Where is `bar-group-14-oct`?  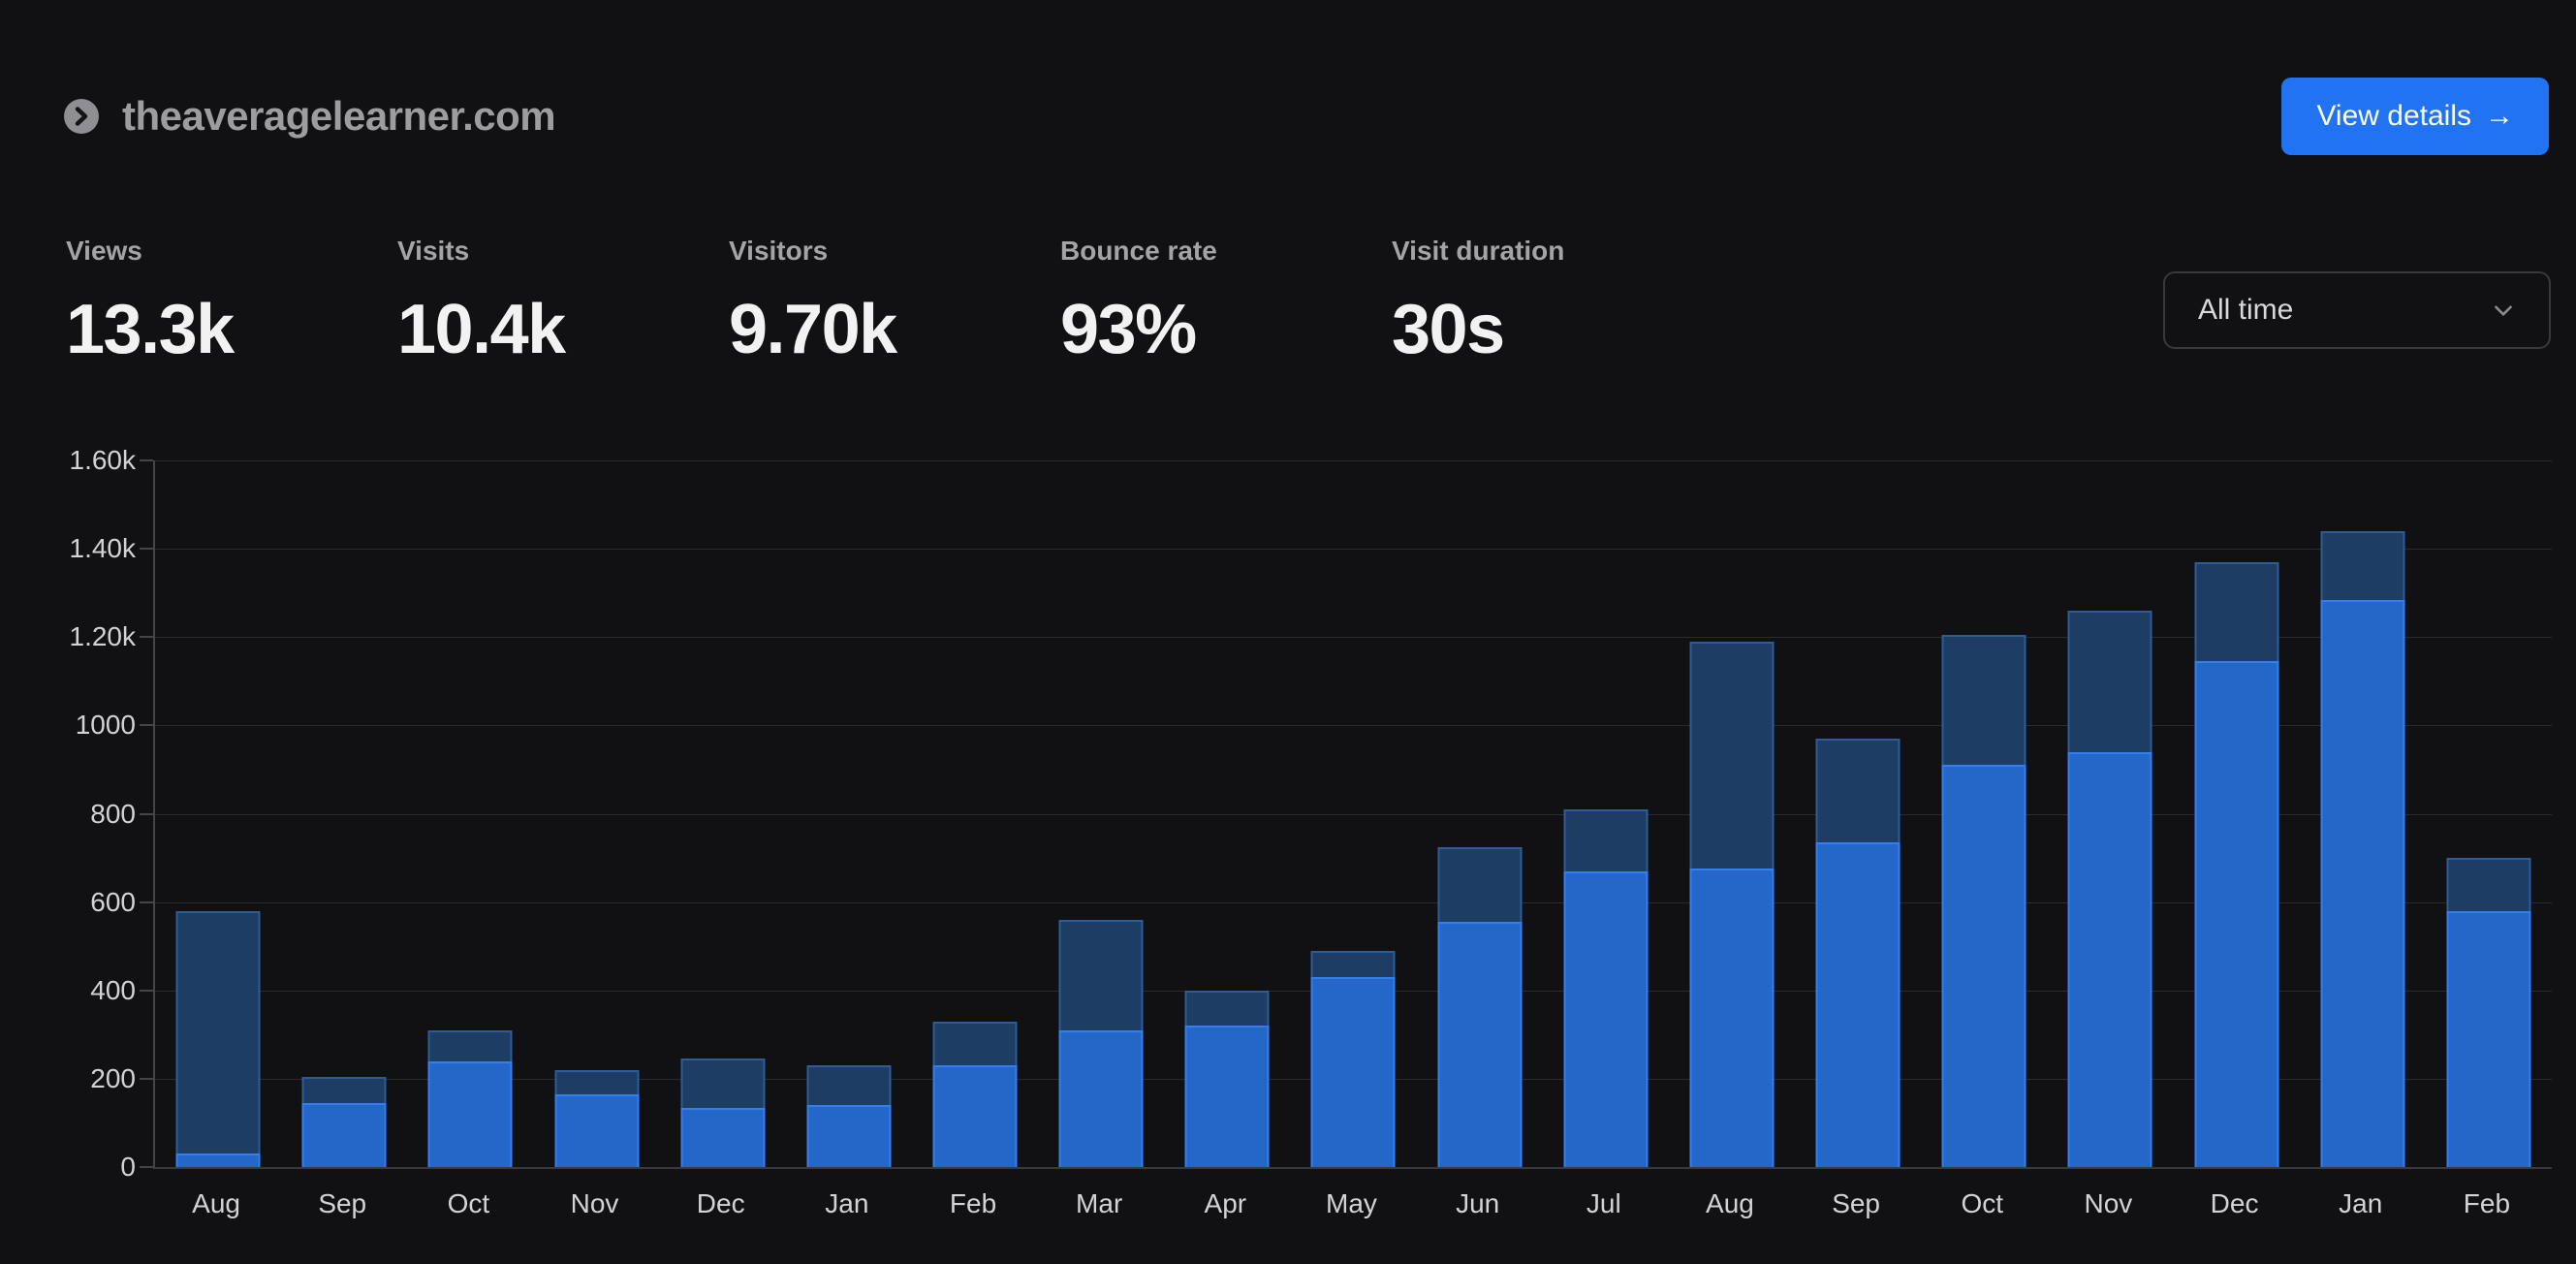 bar-group-14-oct is located at coordinates (1984, 813).